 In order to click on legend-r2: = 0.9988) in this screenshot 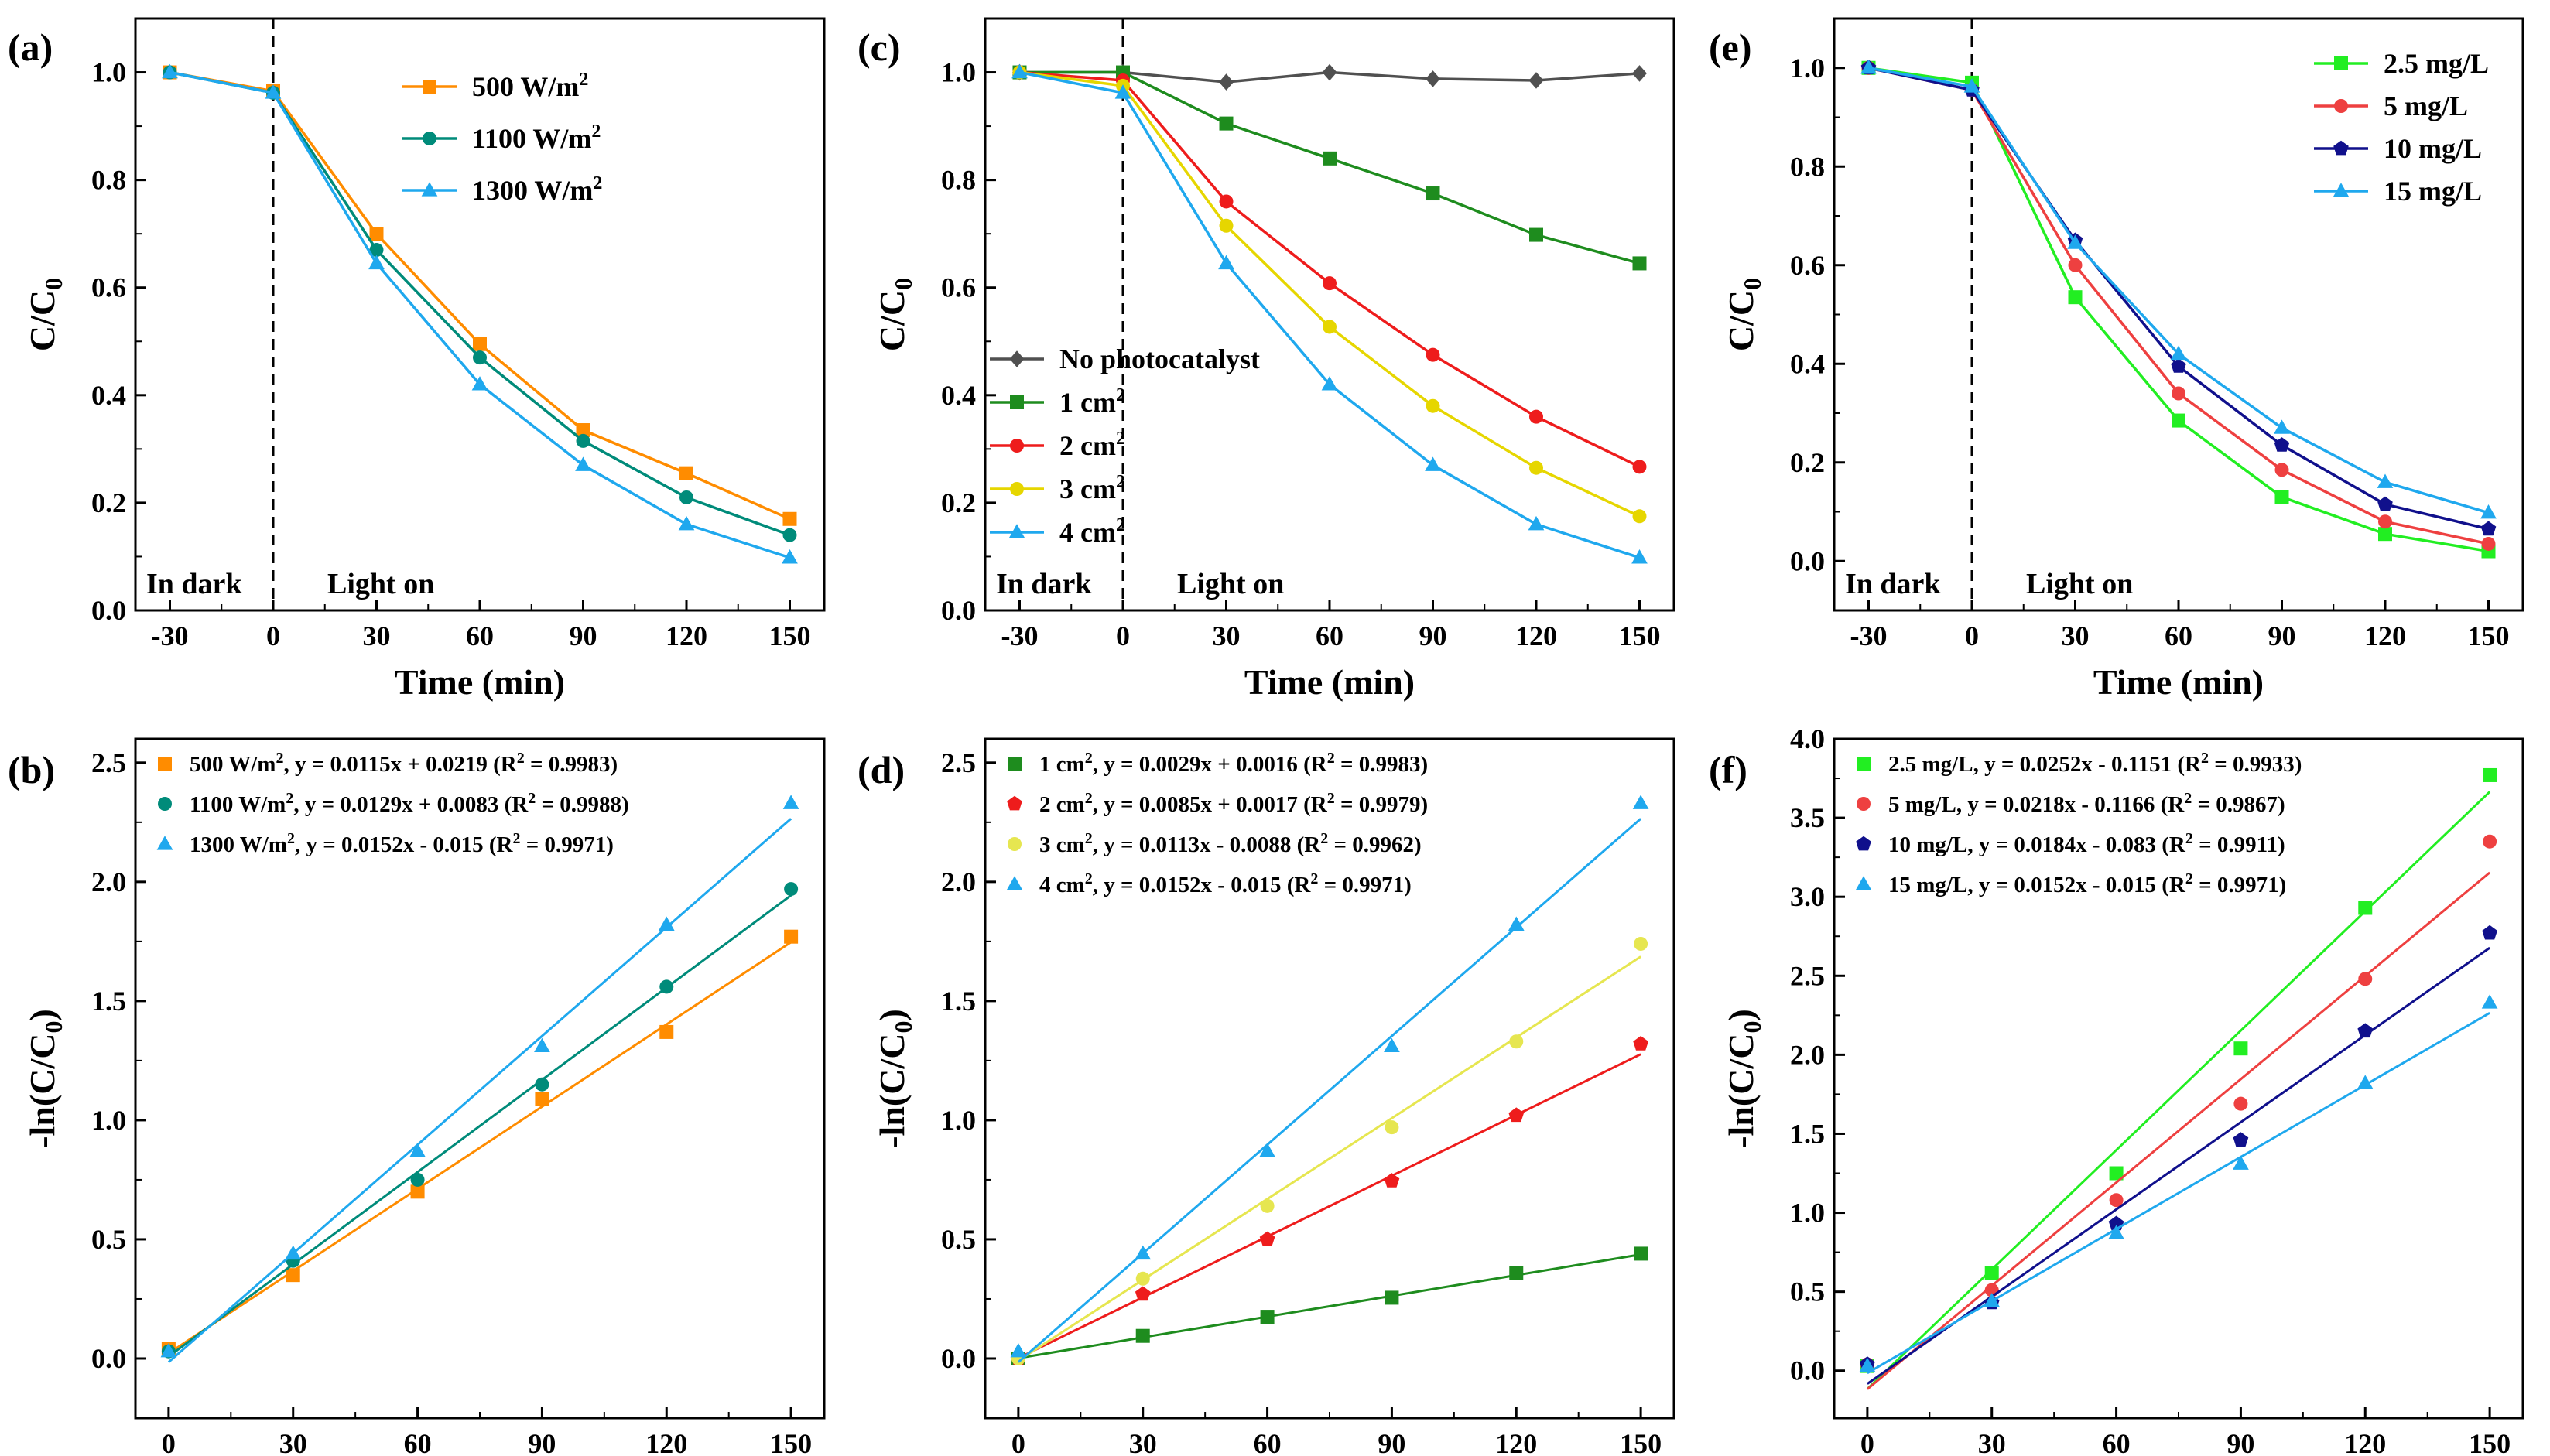, I will do `click(582, 805)`.